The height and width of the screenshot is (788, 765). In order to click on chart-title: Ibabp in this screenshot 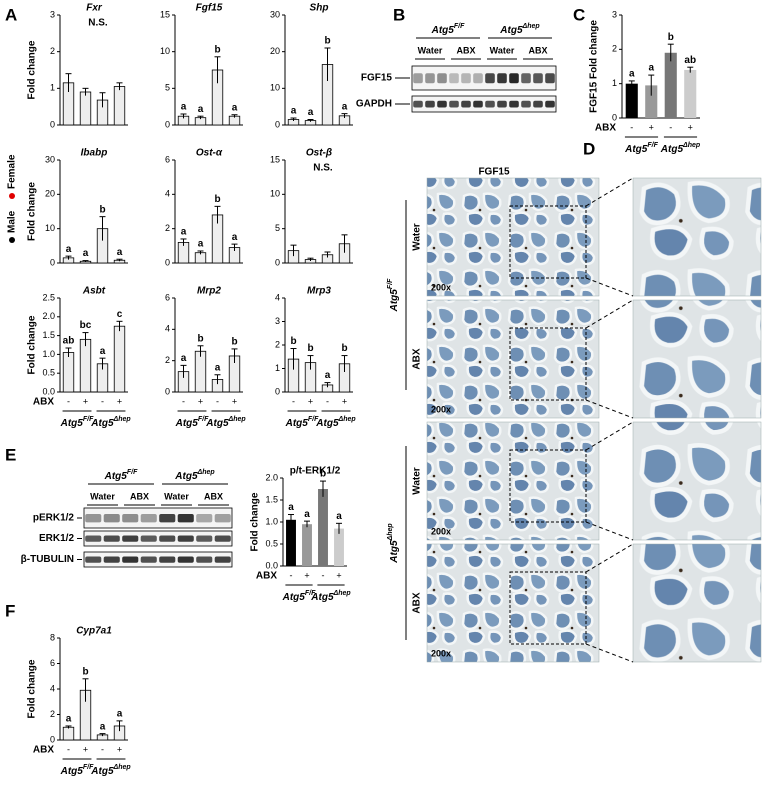, I will do `click(94, 153)`.